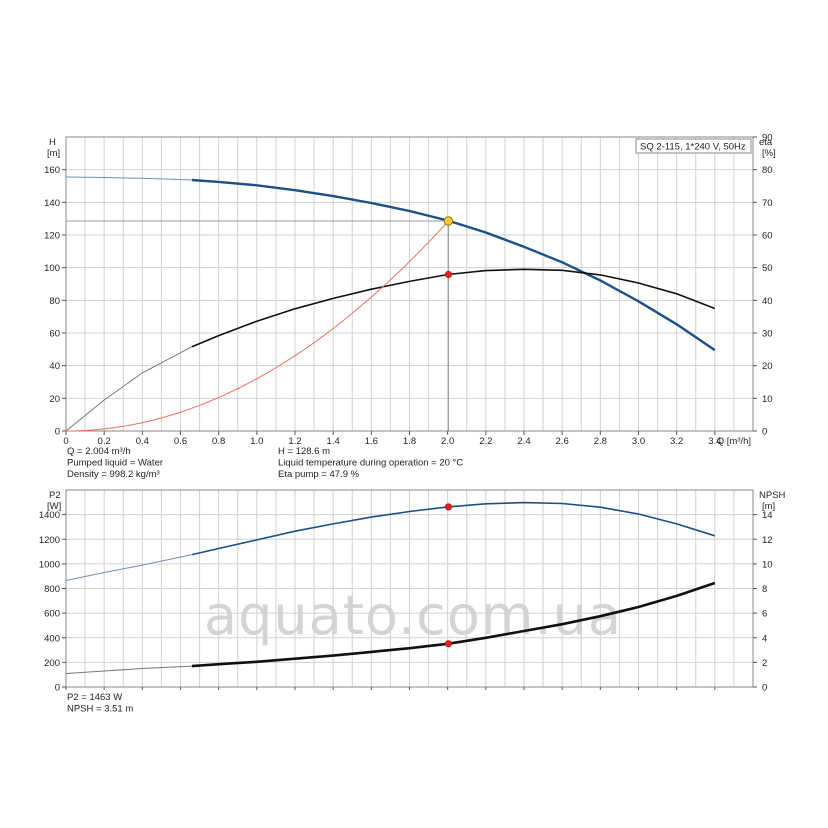 The width and height of the screenshot is (828, 828). Describe the element at coordinates (94, 697) in the screenshot. I see `info-left-line: P2 = 1463 W` at that location.